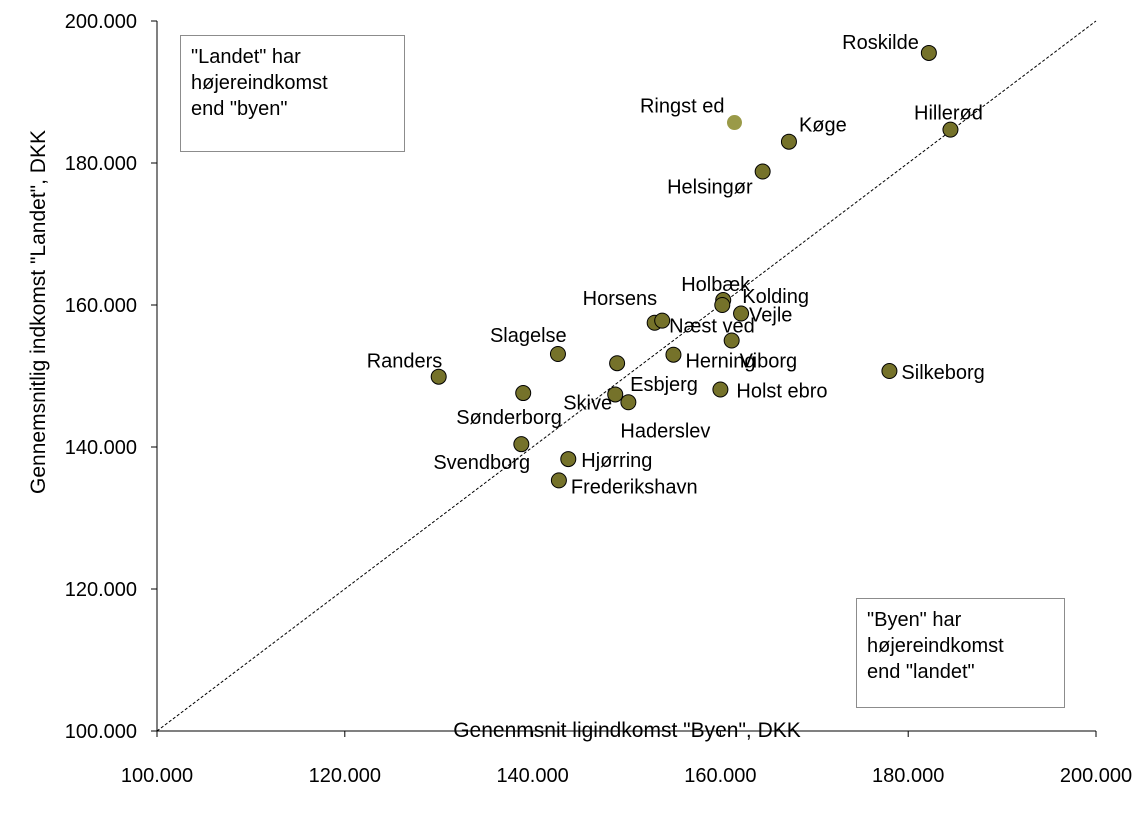 The image size is (1140, 829). I want to click on note-bottom-right-line-3: end "landet", so click(921, 672).